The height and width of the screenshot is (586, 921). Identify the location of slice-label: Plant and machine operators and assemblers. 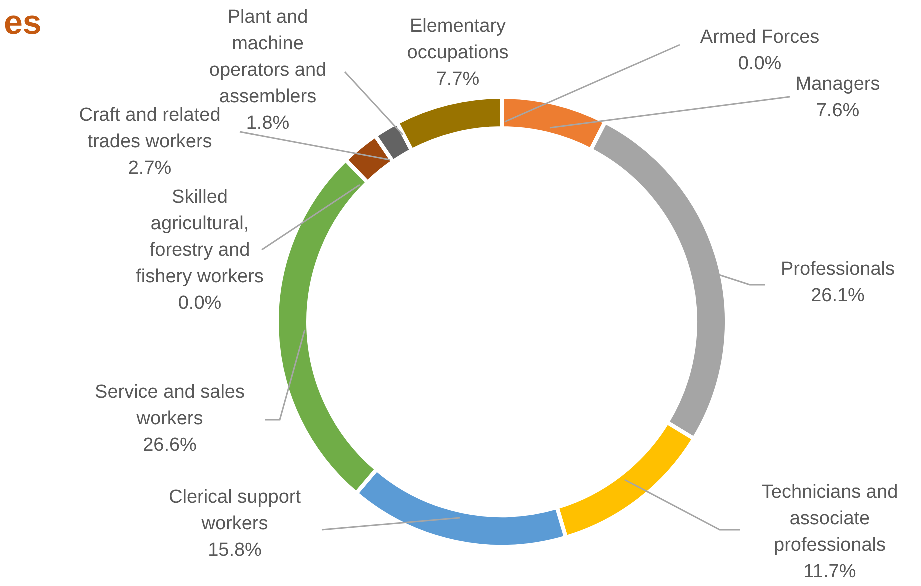
(268, 57).